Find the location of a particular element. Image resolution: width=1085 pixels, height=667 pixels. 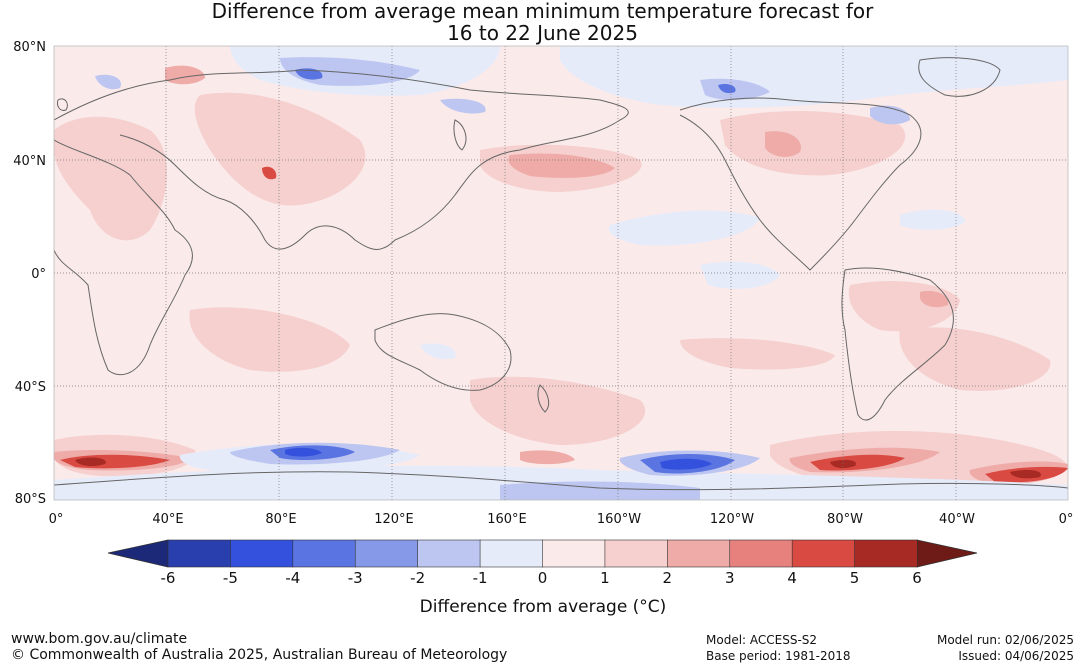

cool-patch-arctic-america is located at coordinates (814, 77).